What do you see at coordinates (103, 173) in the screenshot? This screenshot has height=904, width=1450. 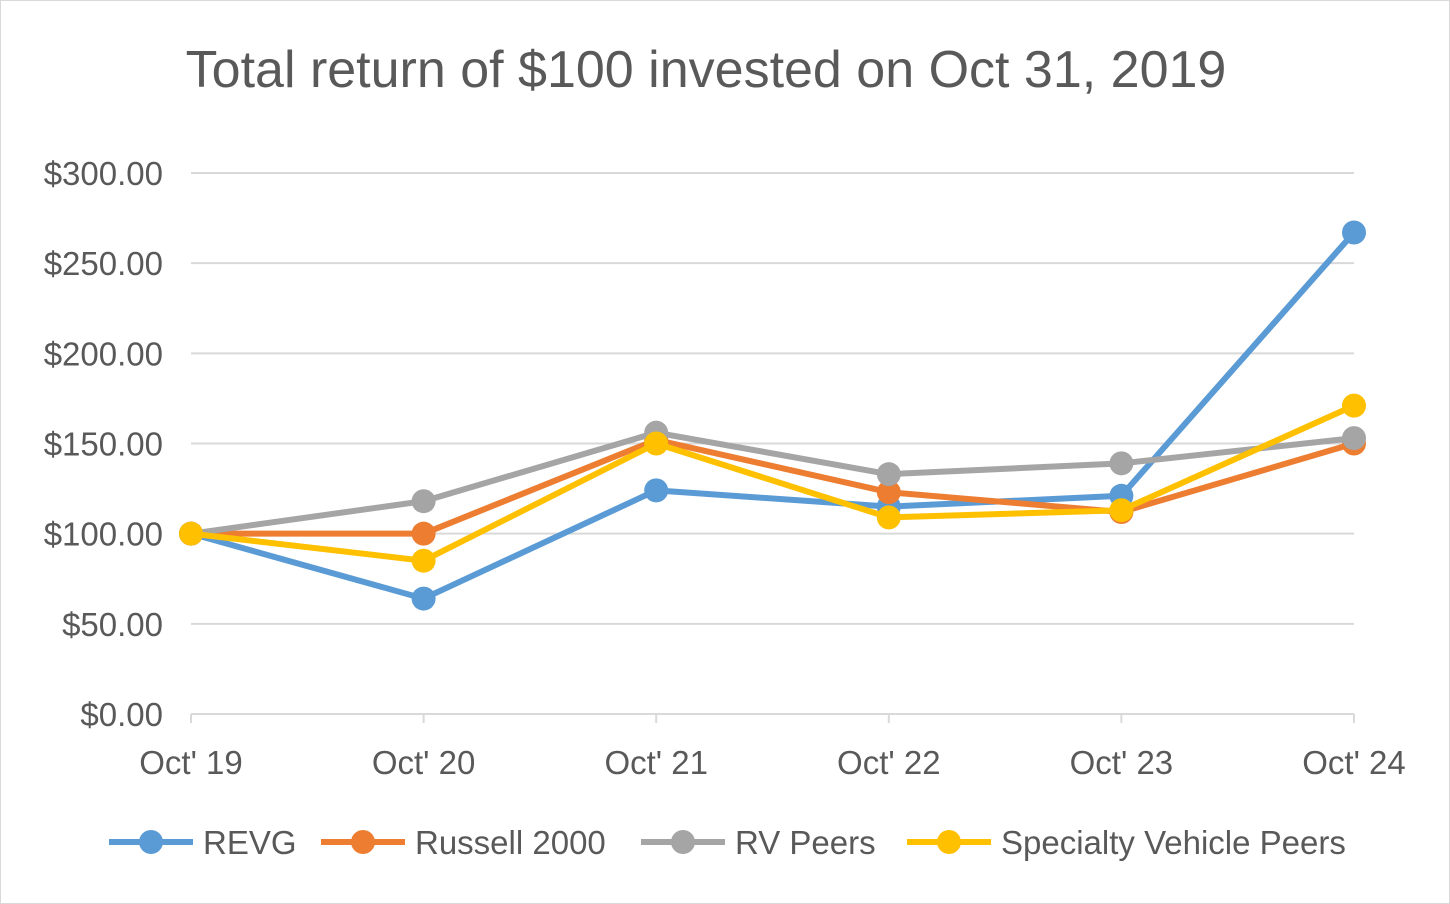 I see `y-tick-label: $300.00` at bounding box center [103, 173].